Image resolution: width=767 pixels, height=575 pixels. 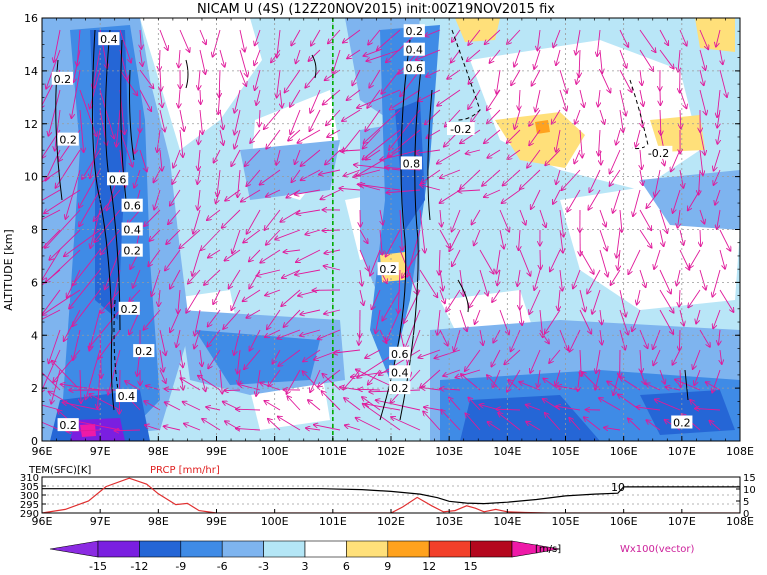 I want to click on sub-annotation: 10, so click(x=618, y=487).